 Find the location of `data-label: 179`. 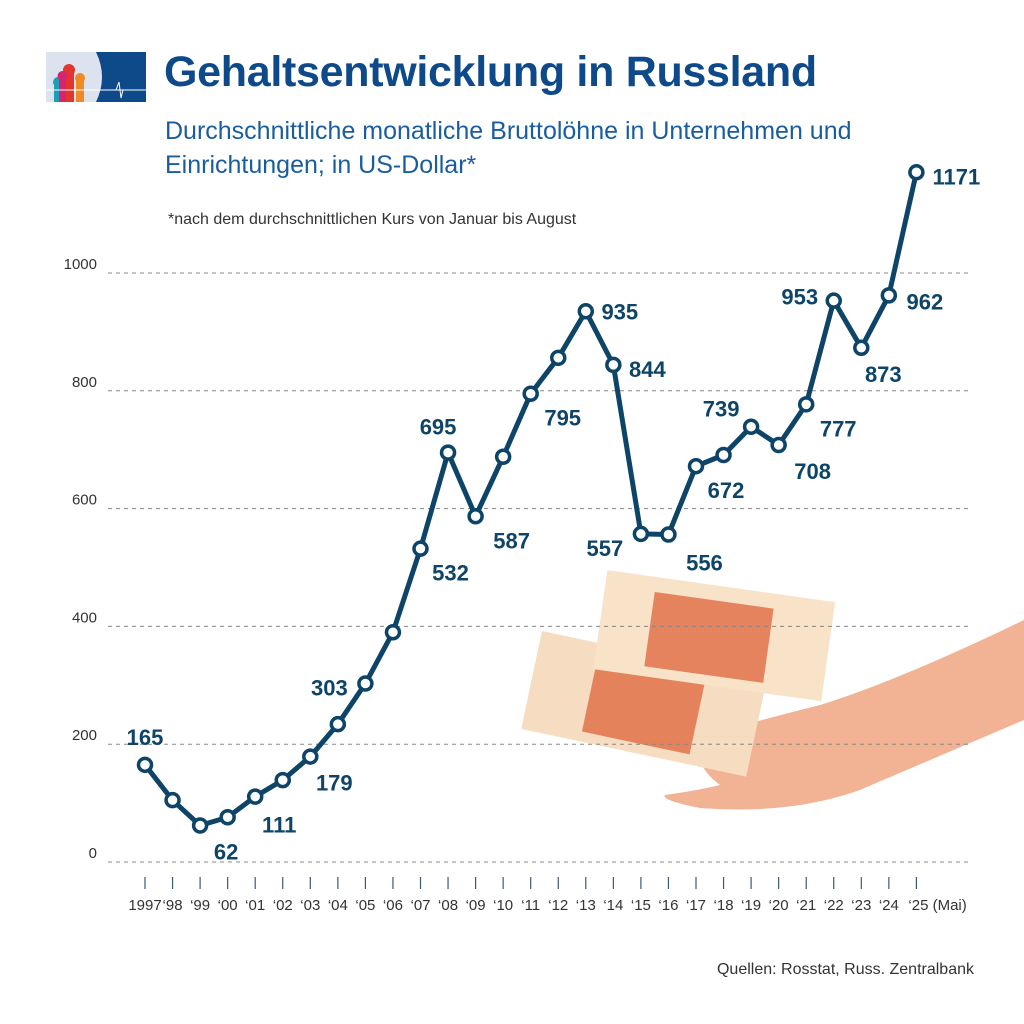

data-label: 179 is located at coordinates (334, 783).